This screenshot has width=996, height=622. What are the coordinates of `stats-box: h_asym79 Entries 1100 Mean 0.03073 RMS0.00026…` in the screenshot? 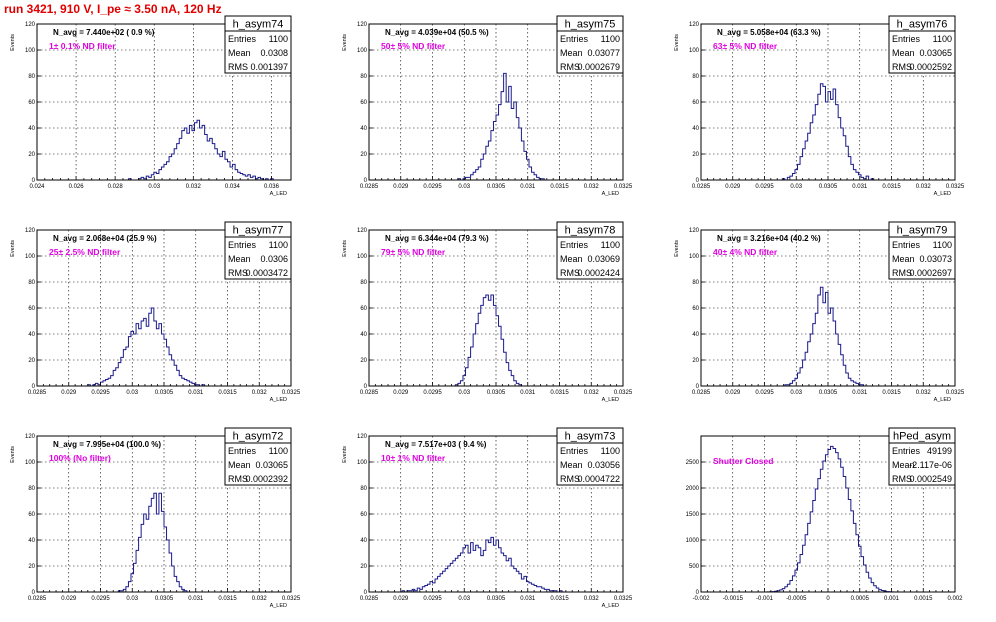 It's located at (922, 250).